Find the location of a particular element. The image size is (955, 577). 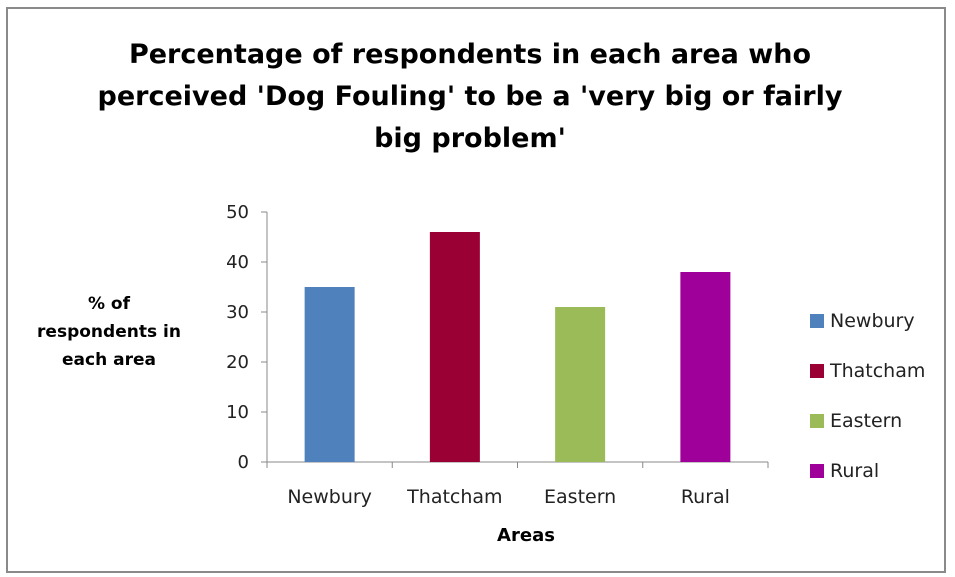

y-tick-label: 10 is located at coordinates (237, 412).